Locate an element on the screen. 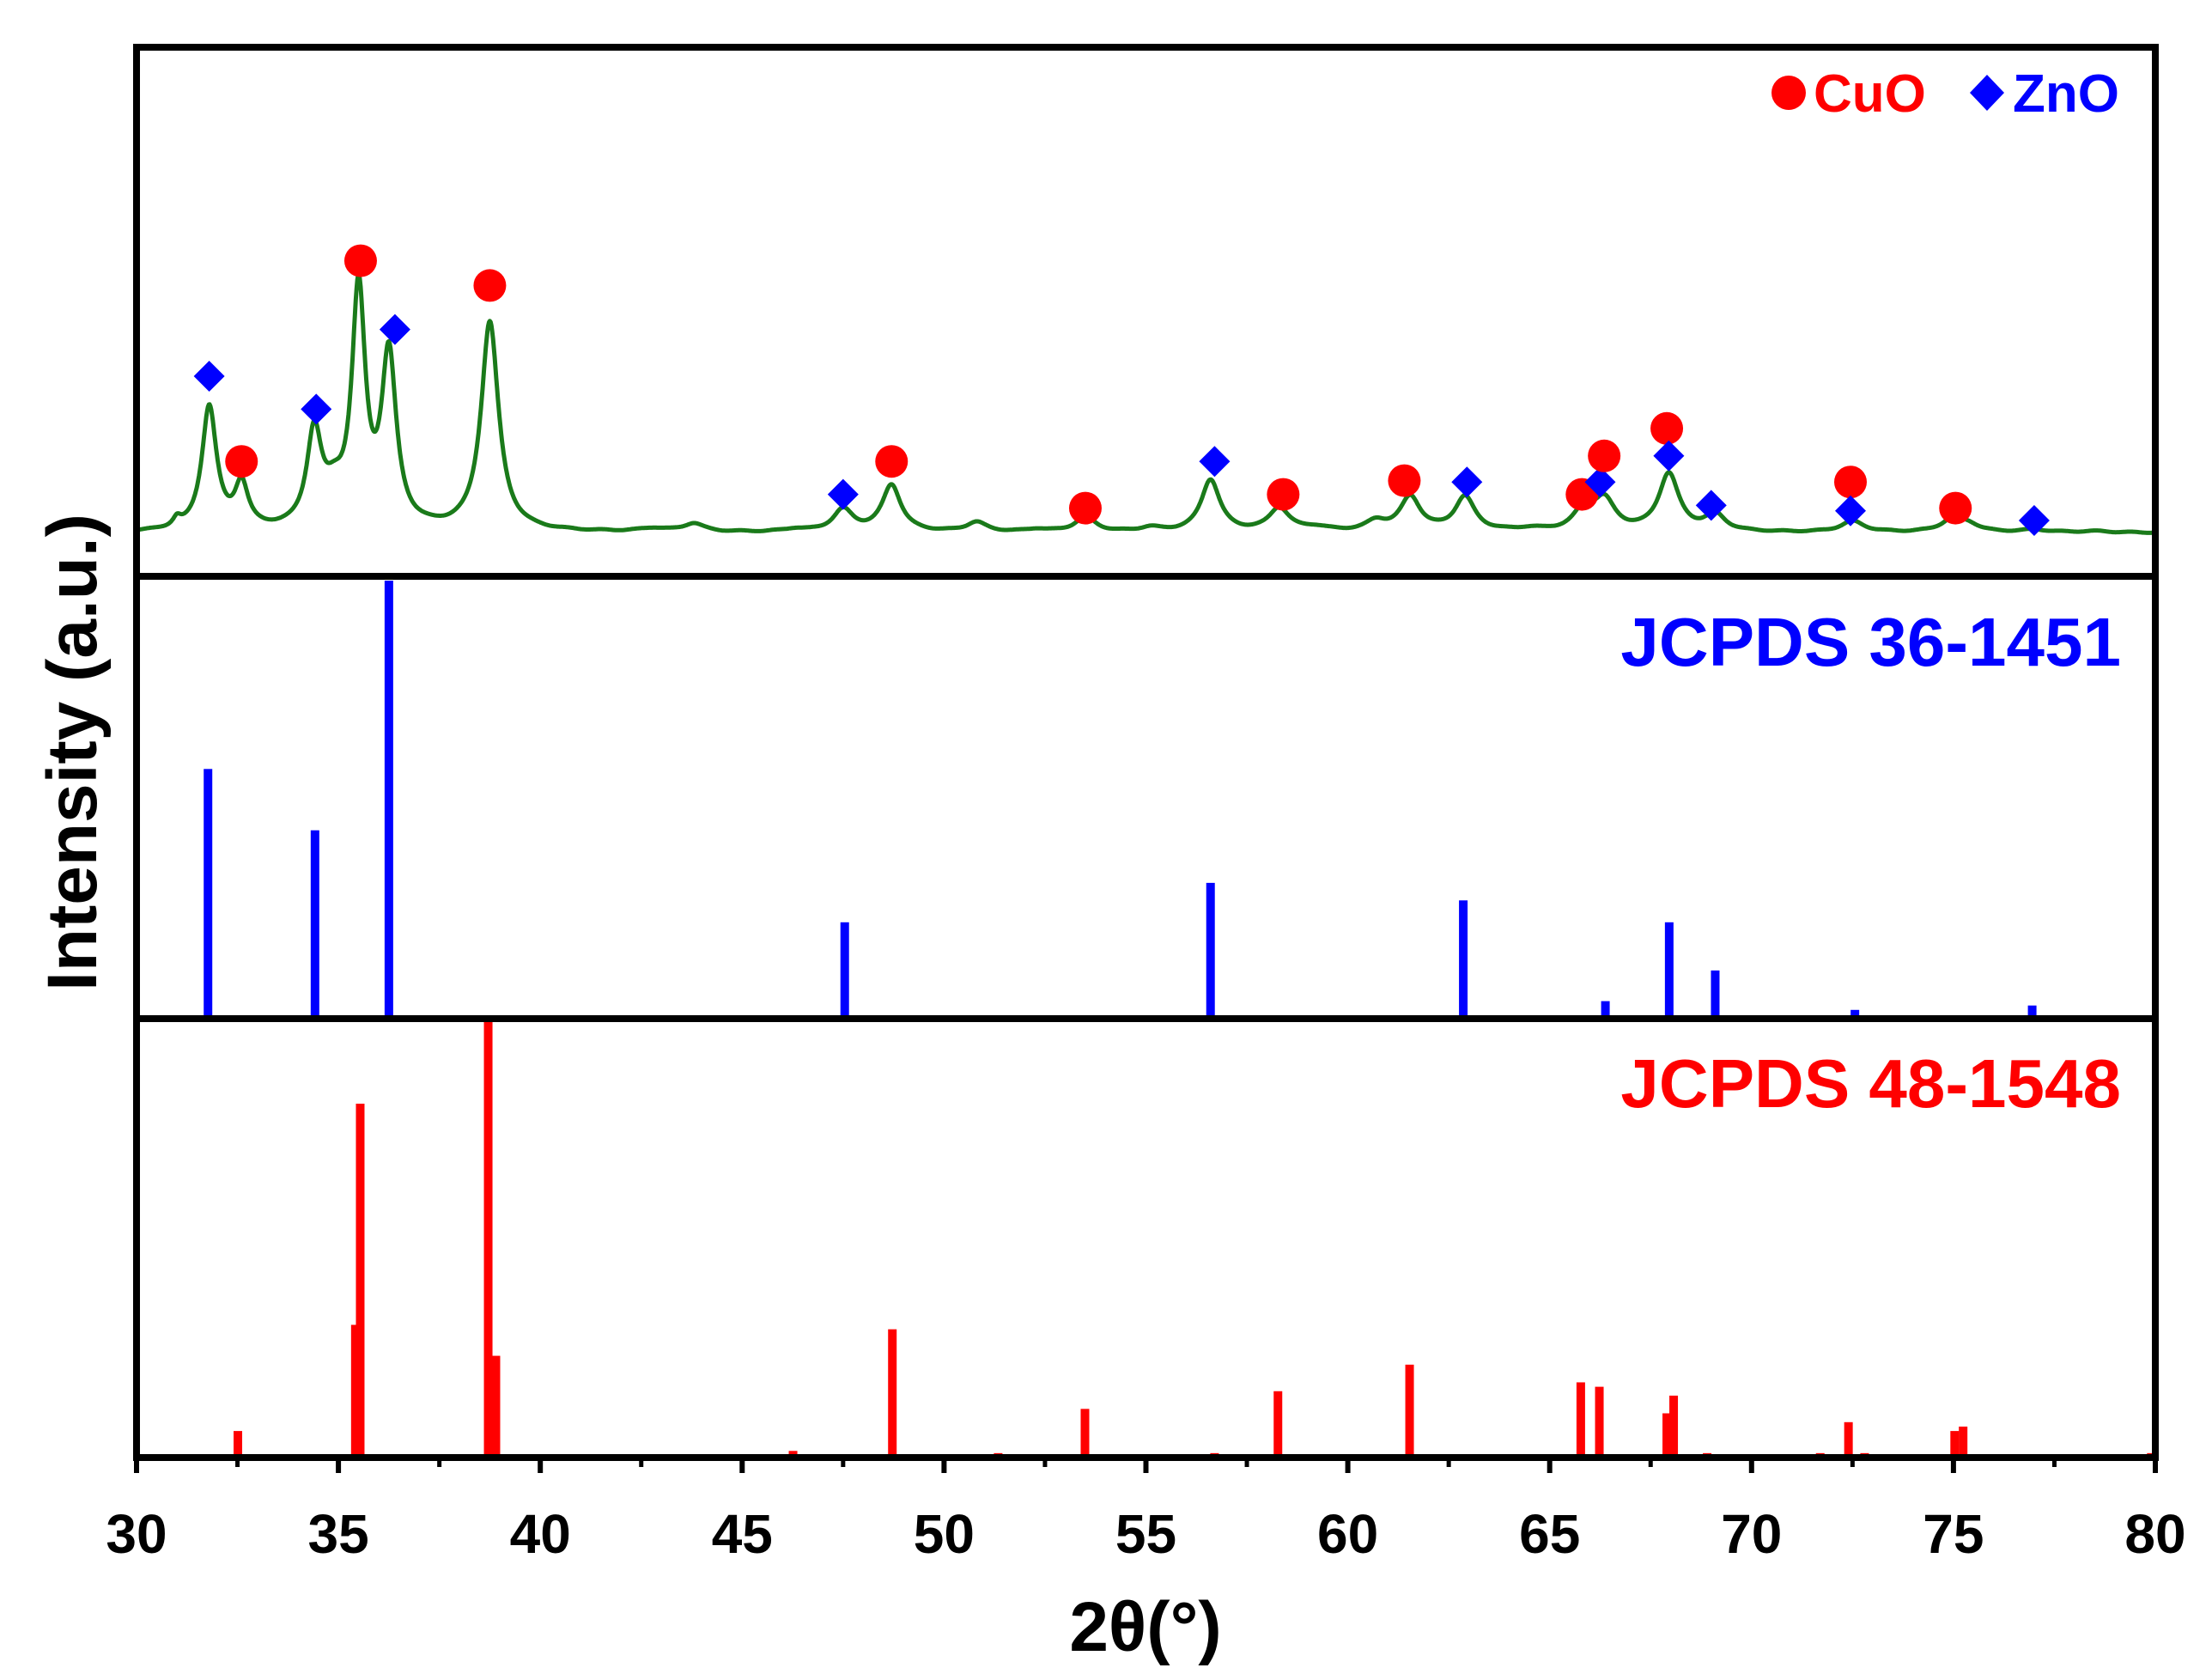 This screenshot has height=1680, width=2212. x-tick-label: 30 is located at coordinates (137, 1534).